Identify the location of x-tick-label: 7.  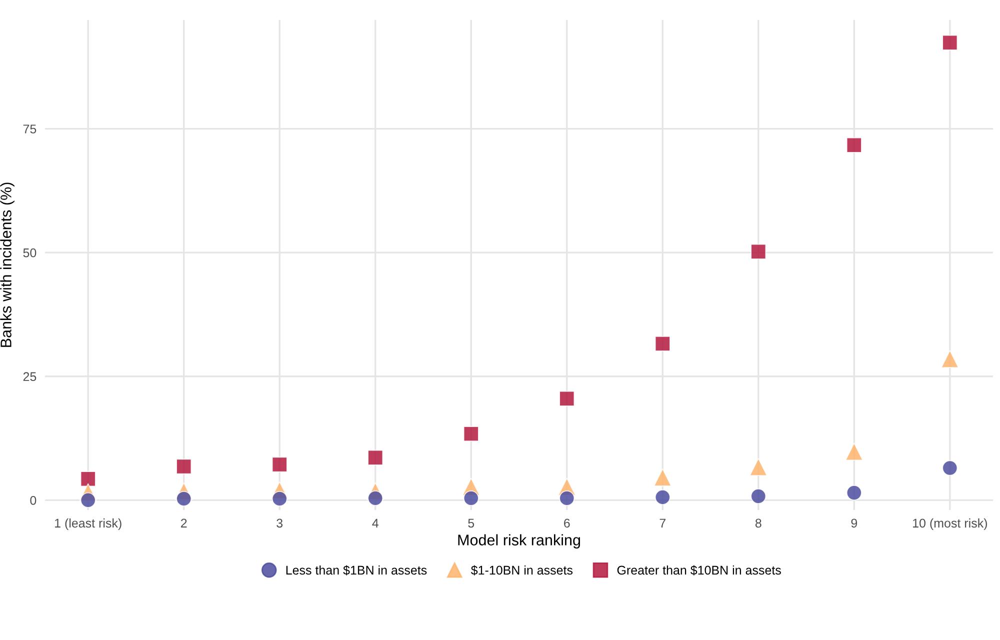
(663, 523).